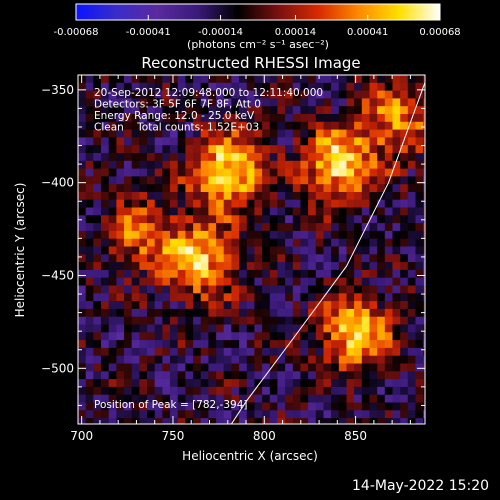  What do you see at coordinates (421, 486) in the screenshot?
I see `timestamp: 14-May-2022 15:20` at bounding box center [421, 486].